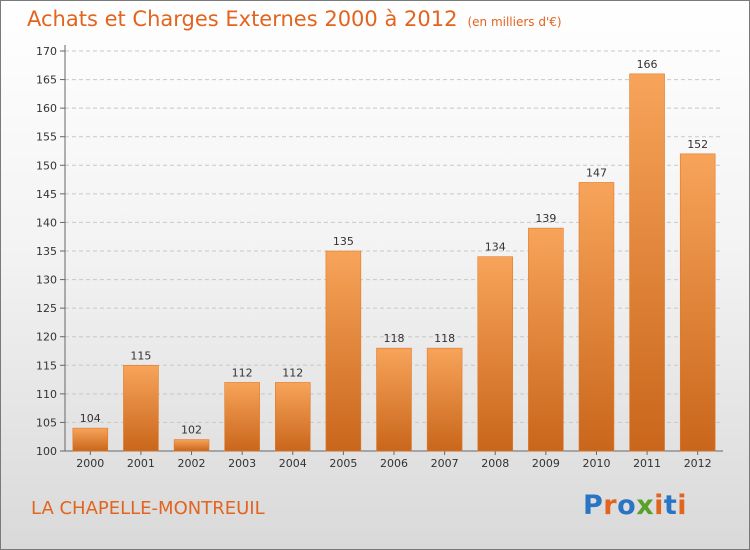  Describe the element at coordinates (46, 222) in the screenshot. I see `y-tick-label: 140` at that location.